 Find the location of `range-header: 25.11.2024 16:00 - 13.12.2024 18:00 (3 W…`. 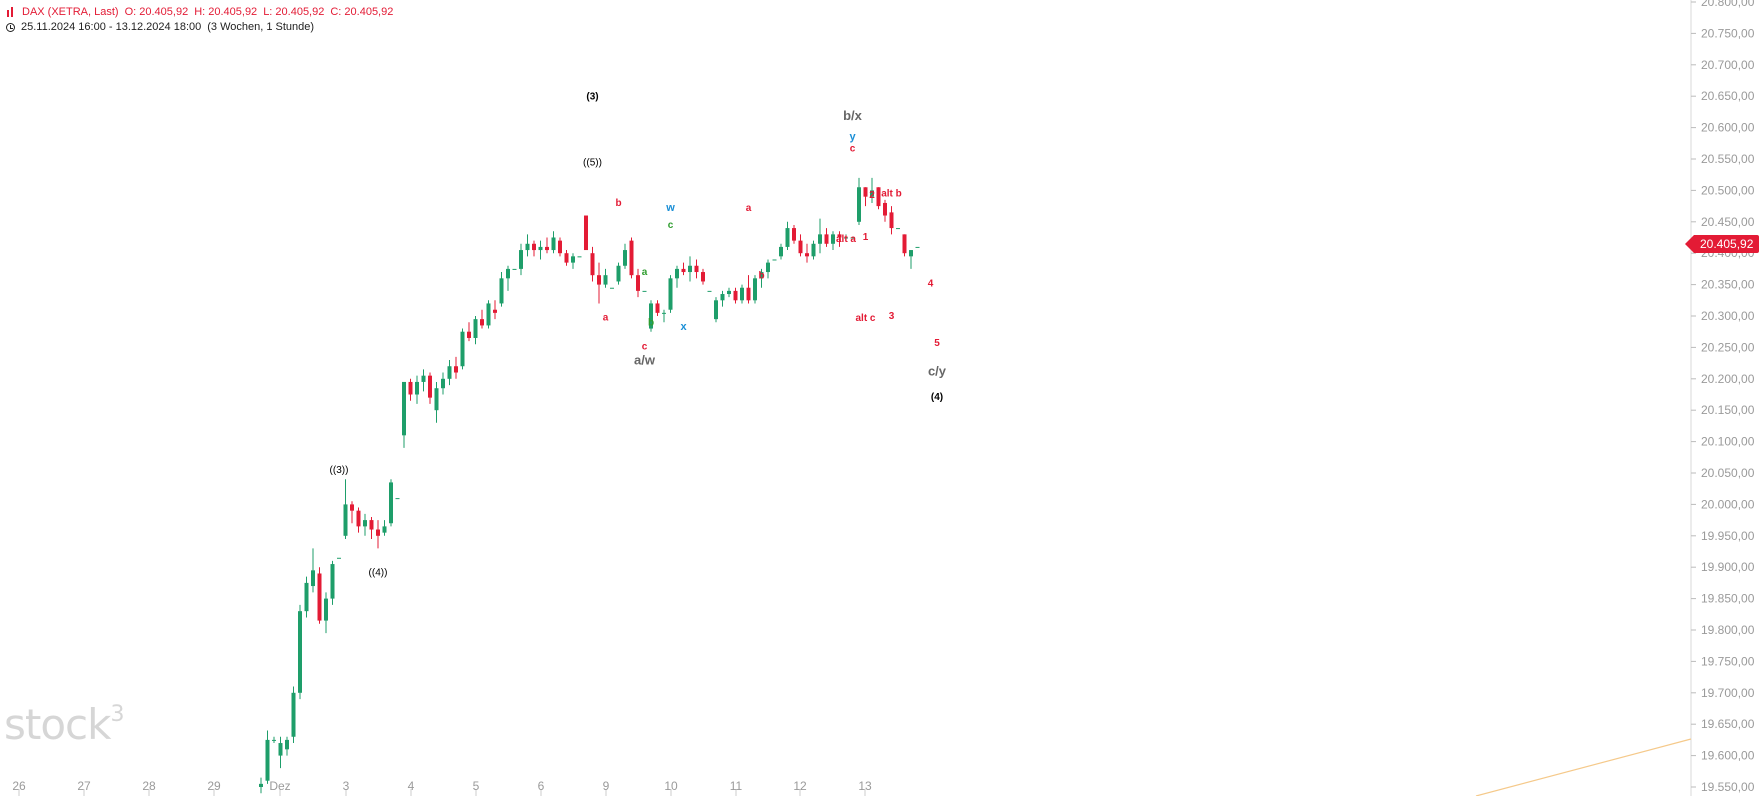

range-header: 25.11.2024 16:00 - 13.12.2024 18:00 (3 W… is located at coordinates (160, 27).